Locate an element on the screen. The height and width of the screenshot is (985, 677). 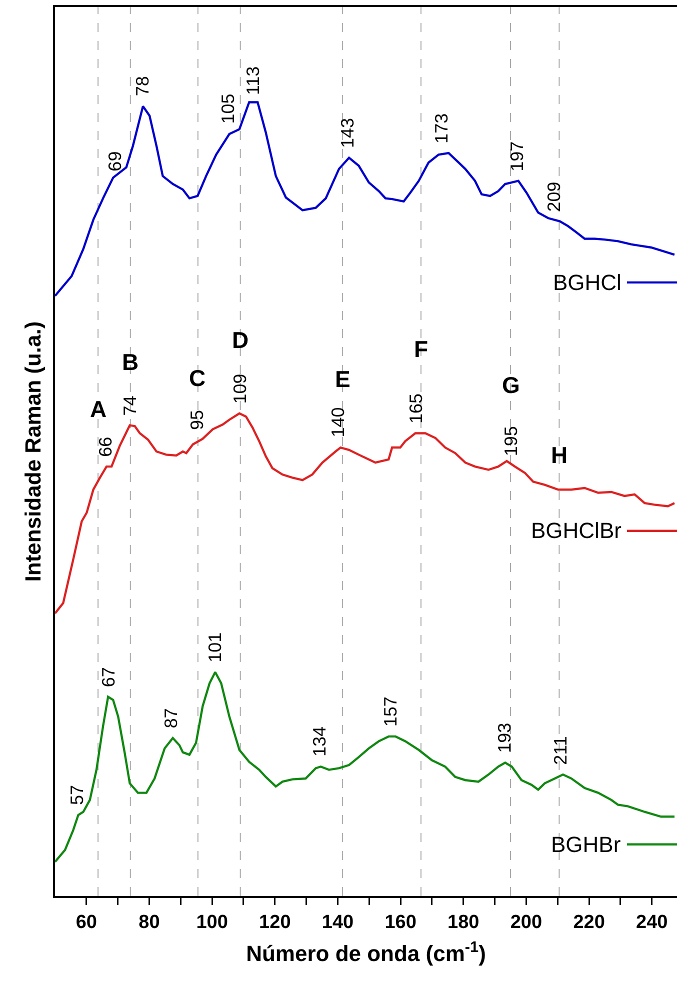
annotation: E is located at coordinates (342, 379).